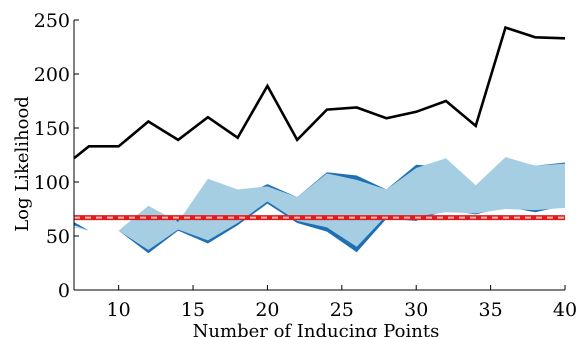 The width and height of the screenshot is (577, 337). Describe the element at coordinates (342, 310) in the screenshot. I see `x-tick-label: 25` at that location.